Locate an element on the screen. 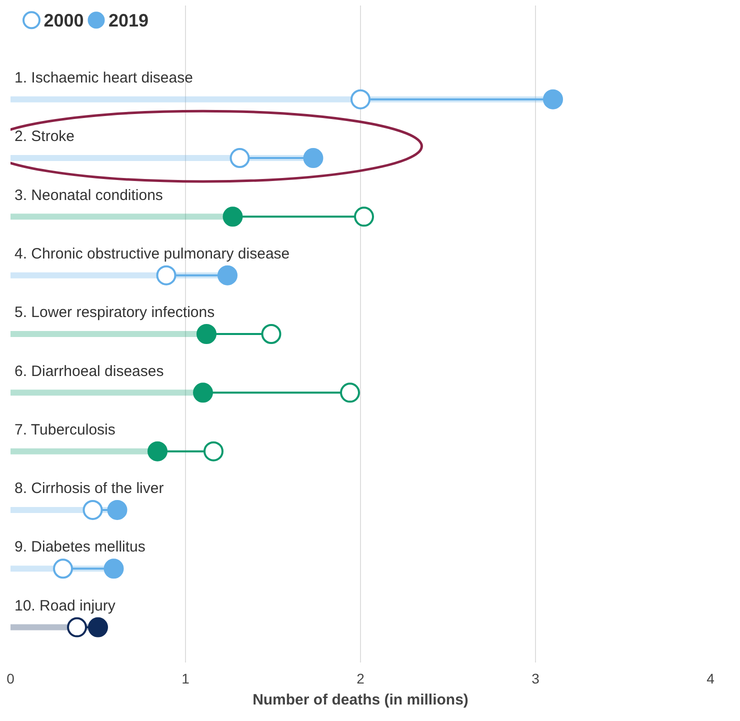  y-tick-label: 8. Cirrhosis of the liver is located at coordinates (89, 489).